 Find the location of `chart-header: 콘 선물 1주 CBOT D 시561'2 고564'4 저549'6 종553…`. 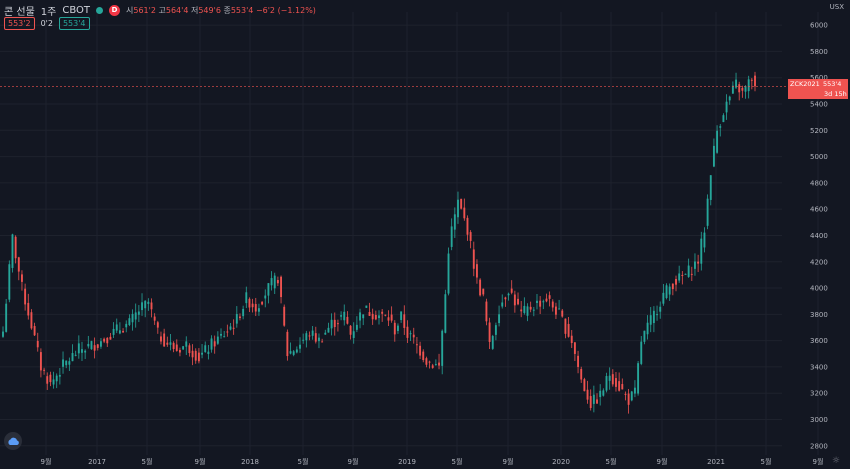

chart-header: 콘 선물 1주 CBOT D 시561'2 고564'4 저549'6 종553… is located at coordinates (160, 10).